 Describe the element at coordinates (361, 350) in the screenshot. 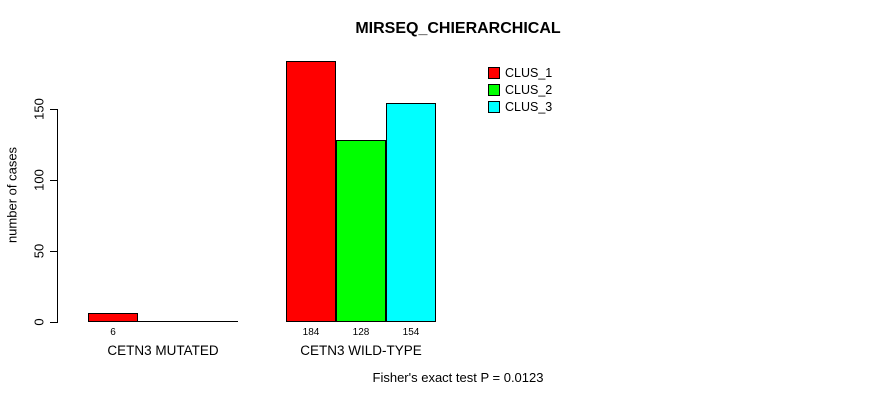

I see `category-label: CETN3 WILD-TYPE` at that location.